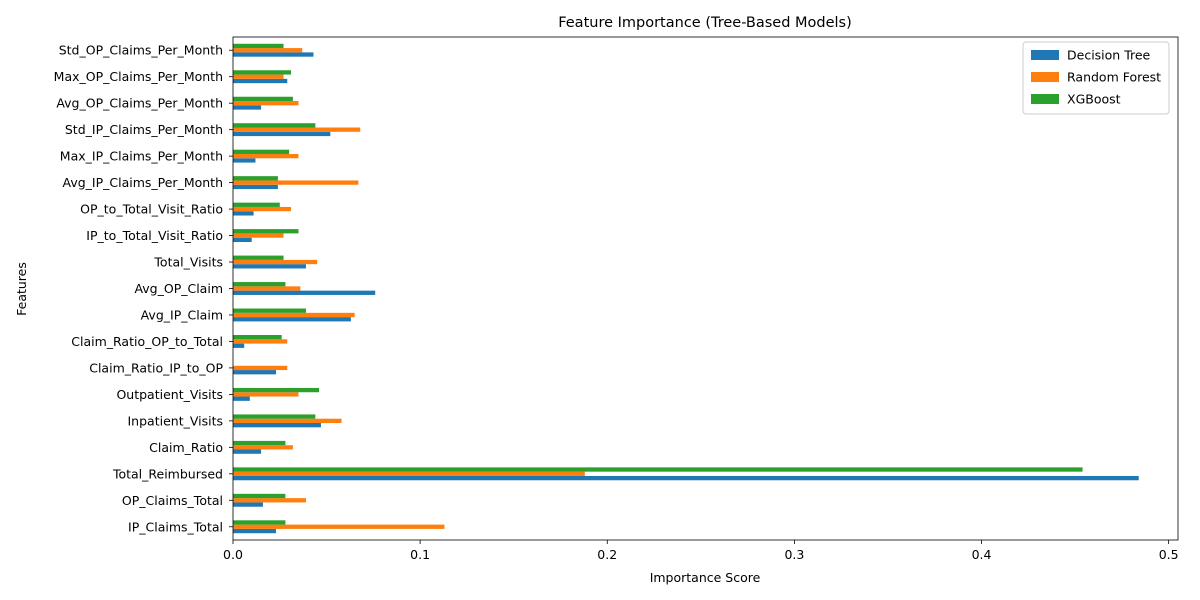 This screenshot has height=600, width=1200. Describe the element at coordinates (296, 182) in the screenshot. I see `bar-random-forest-avg_ip_claims_per_month` at that location.